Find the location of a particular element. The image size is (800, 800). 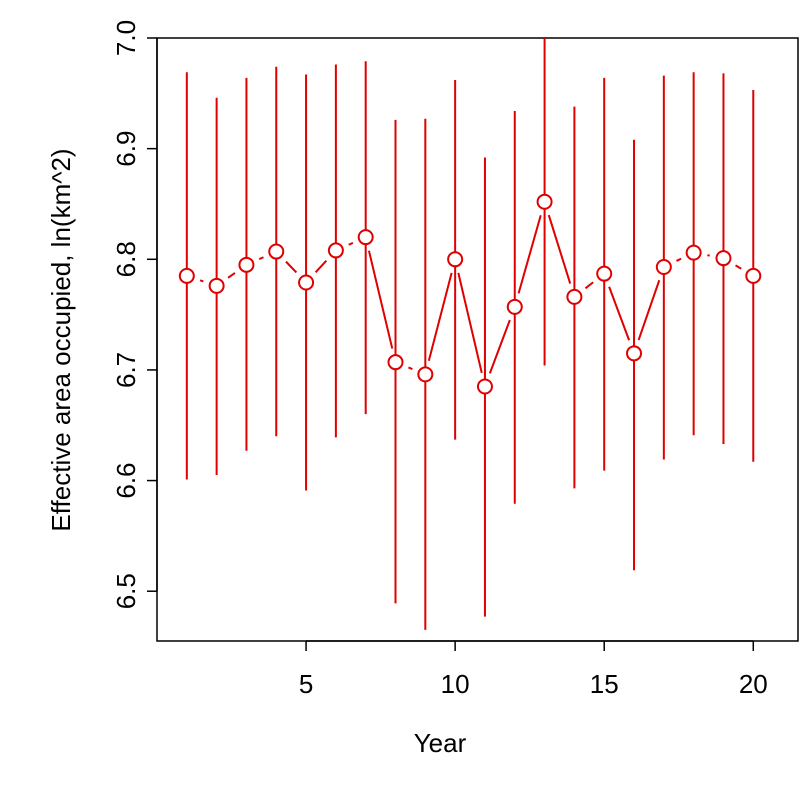

x-tick-label: 10 is located at coordinates (455, 684).